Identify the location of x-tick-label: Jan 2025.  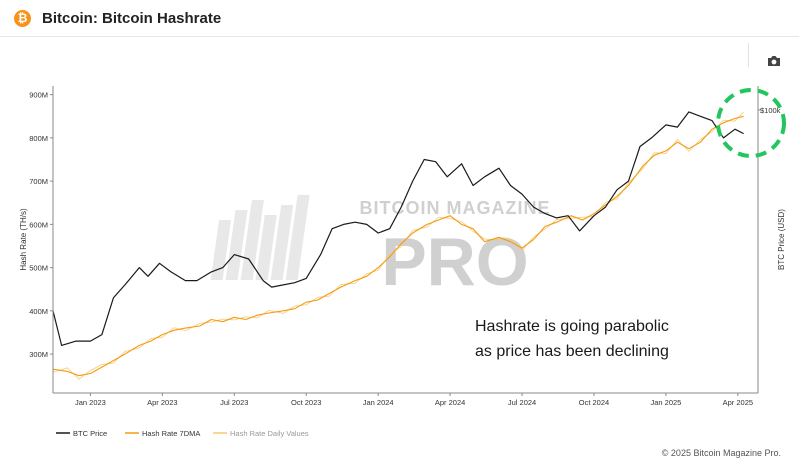
(665, 402).